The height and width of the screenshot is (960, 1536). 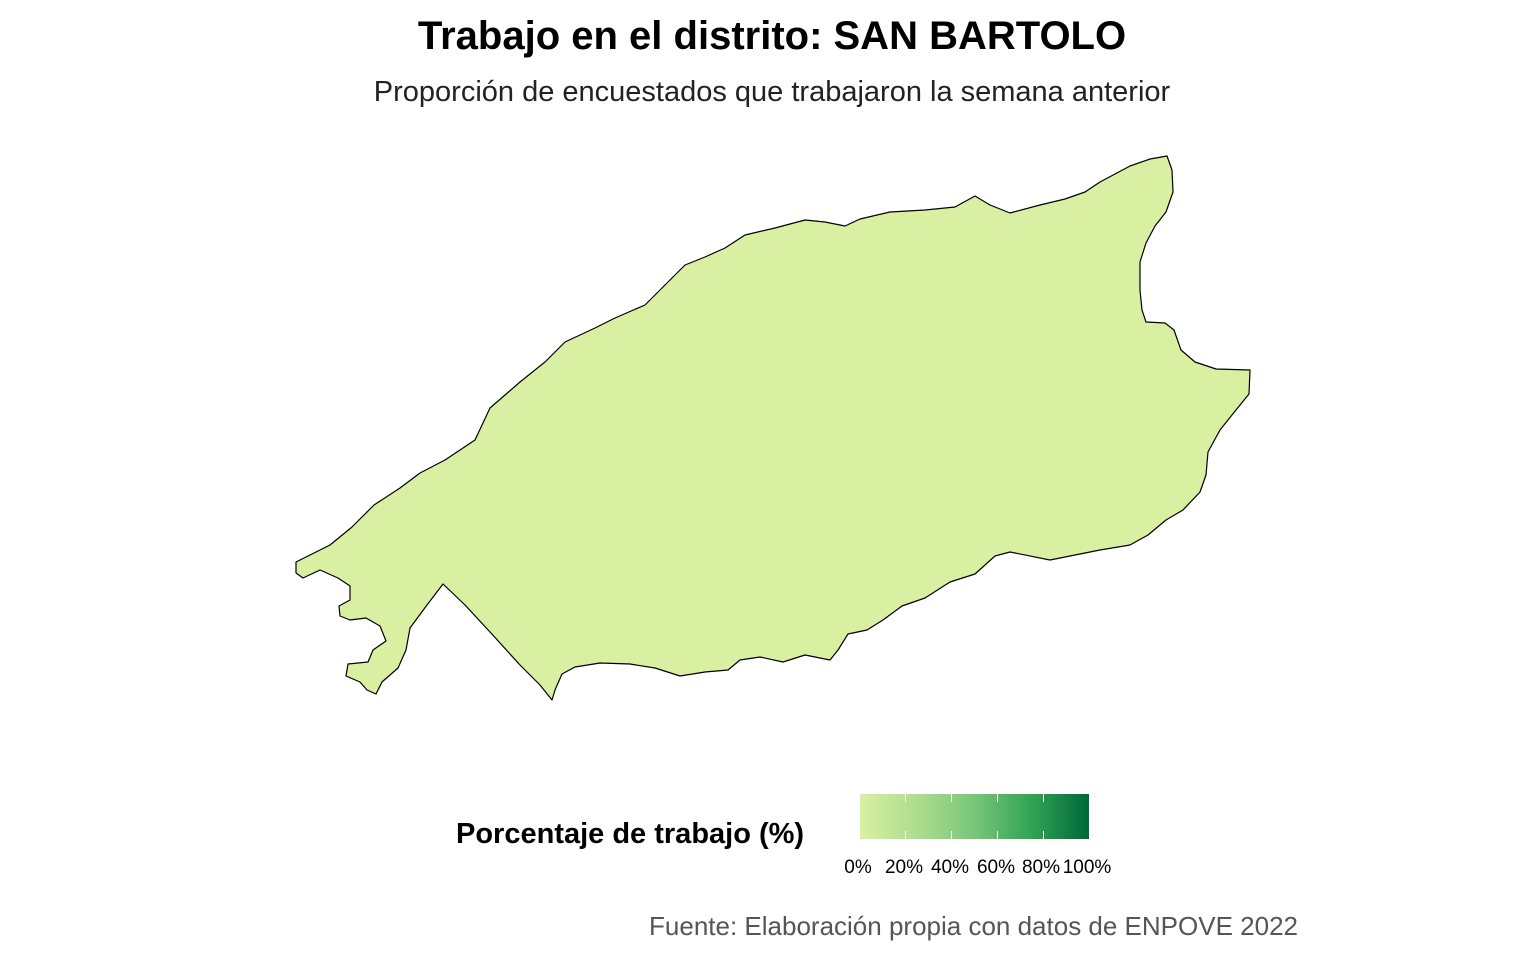 What do you see at coordinates (996, 867) in the screenshot?
I see `legend-label-60: 60%` at bounding box center [996, 867].